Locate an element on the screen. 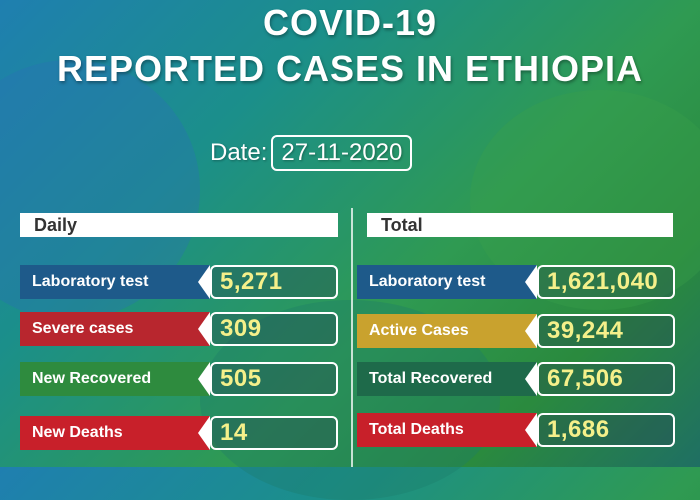 Image resolution: width=700 pixels, height=500 pixels. total-row-total-deaths: Total Deaths 1,686 is located at coordinates (516, 430).